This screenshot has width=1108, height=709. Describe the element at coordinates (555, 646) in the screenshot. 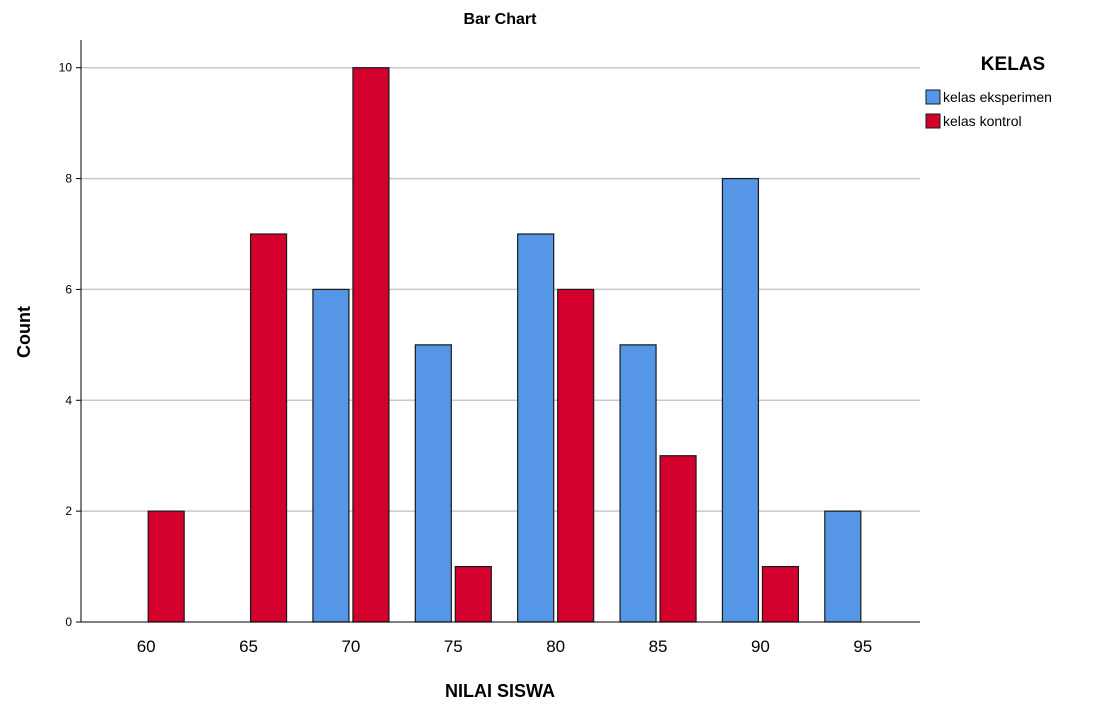

I see `x-tick-label: 80` at that location.